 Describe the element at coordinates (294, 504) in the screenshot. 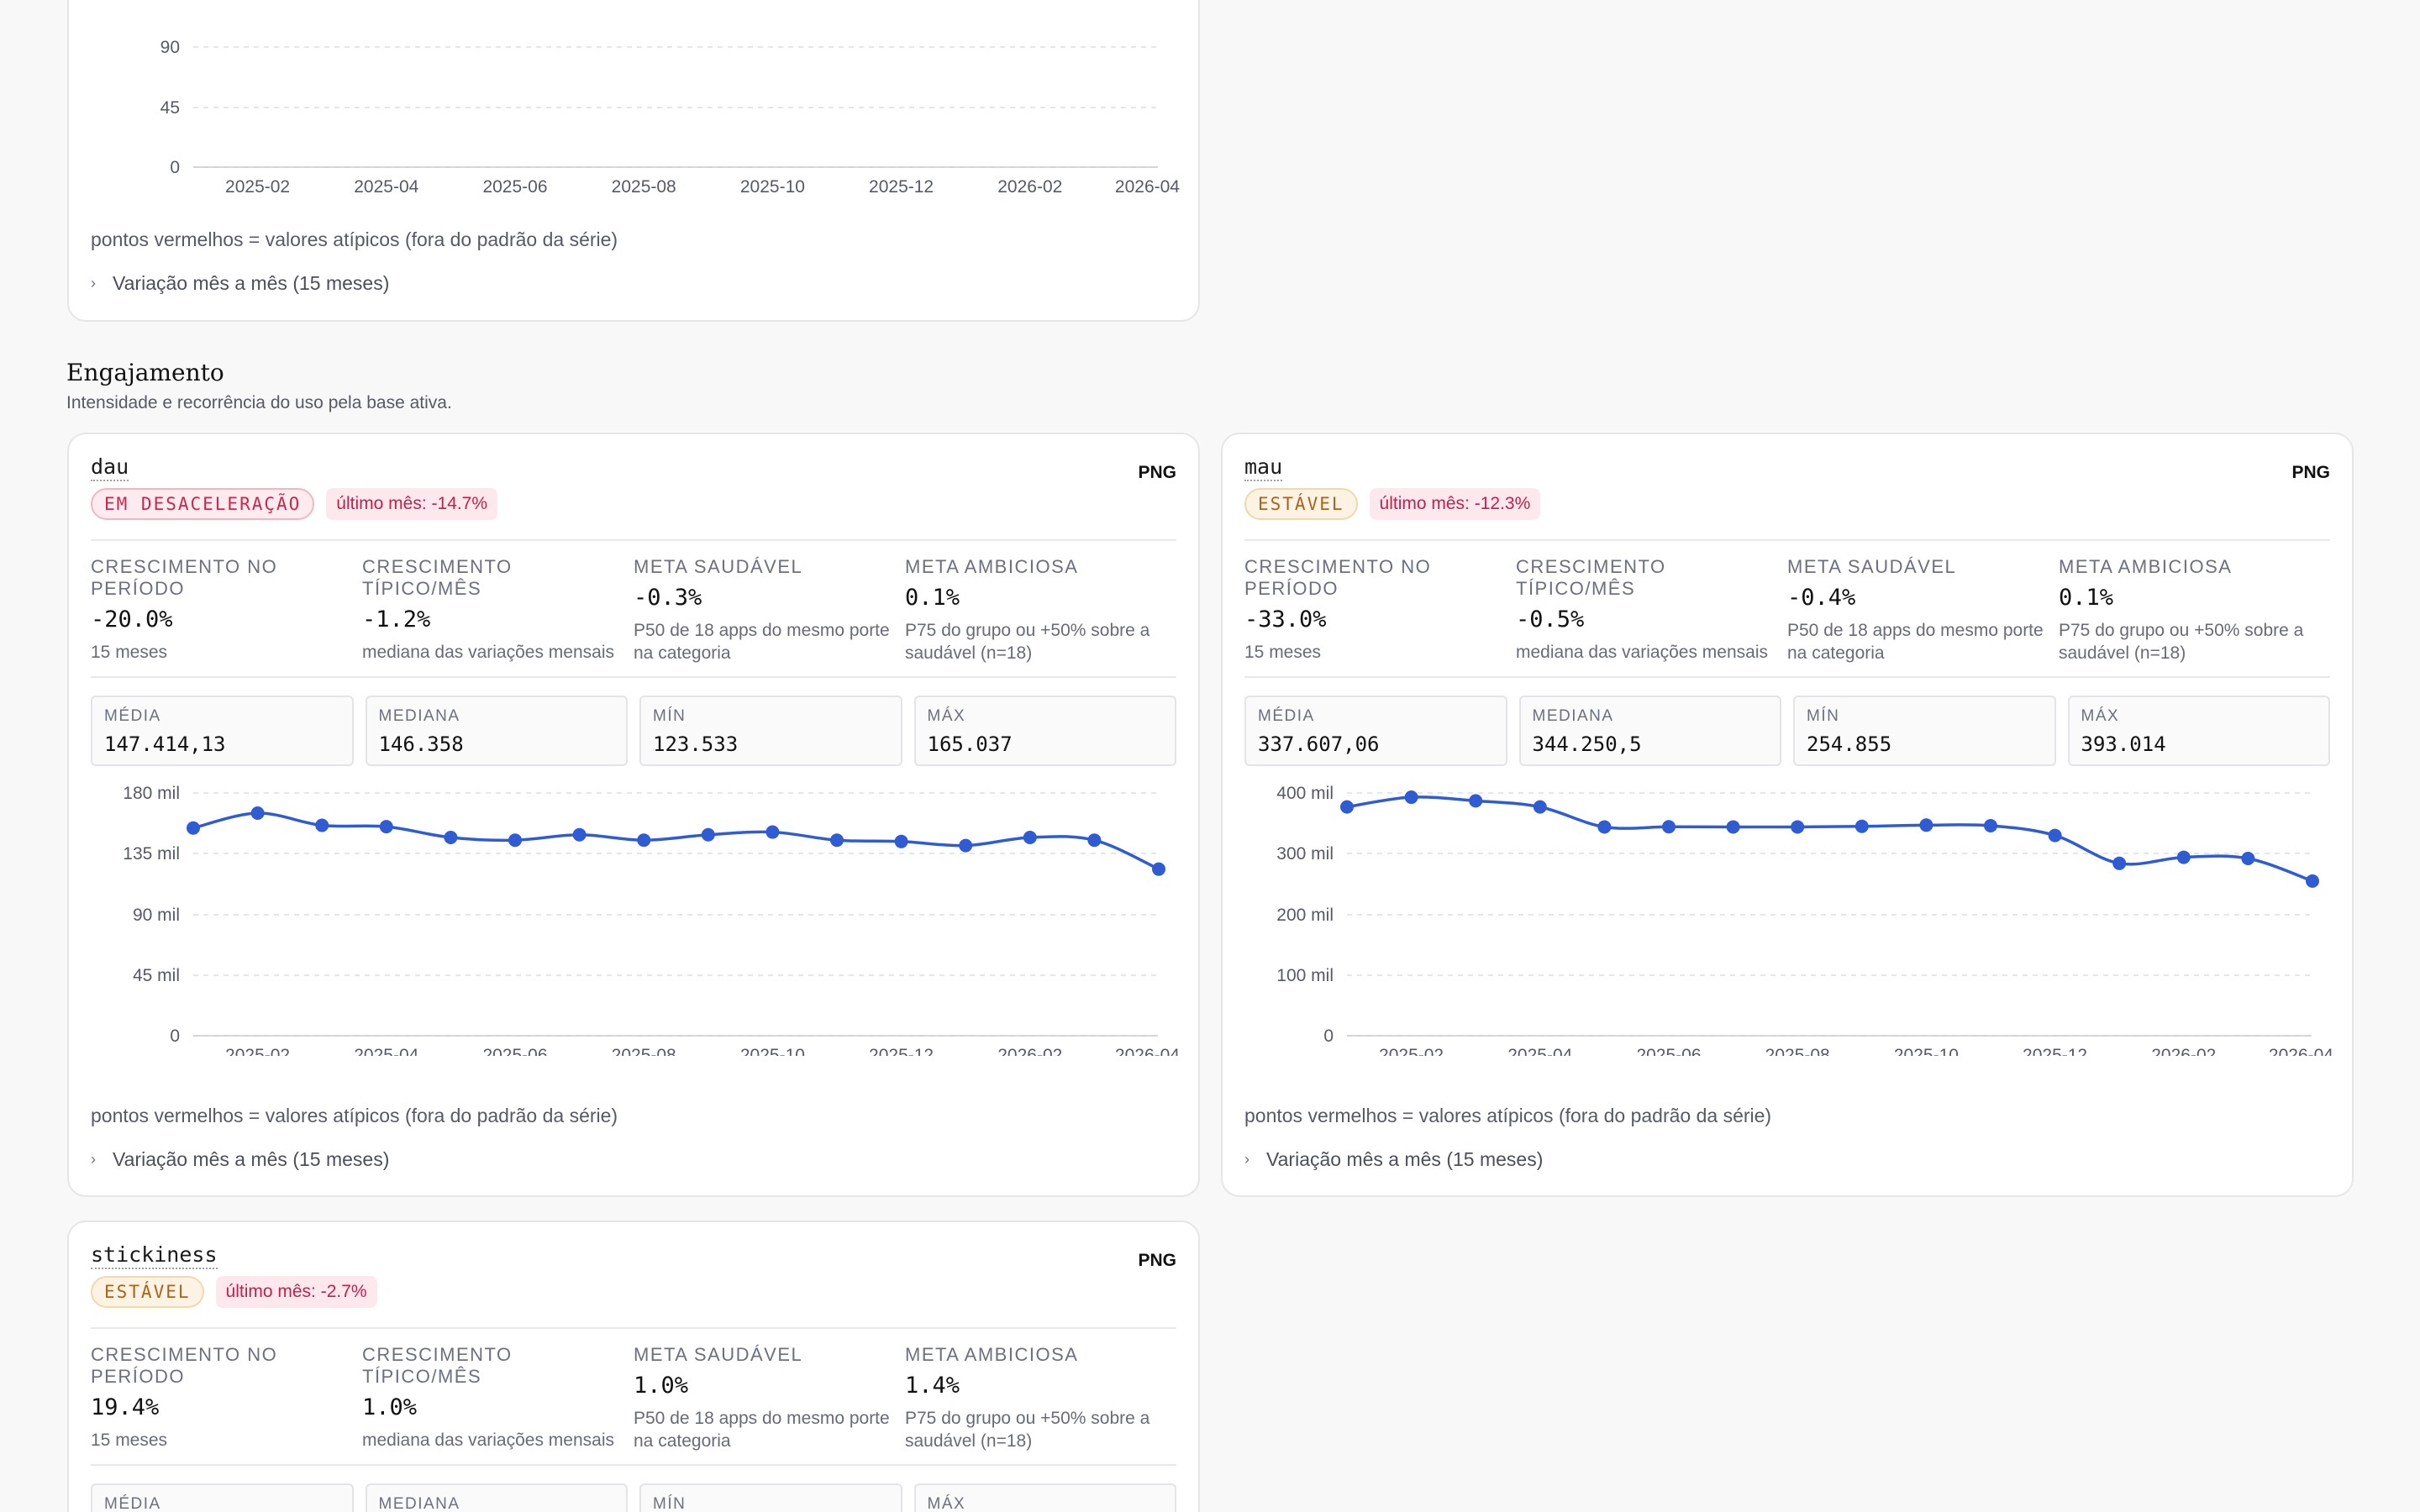

I see `badges: EM DESACELERAÇÃO último mês: -14.7%` at that location.